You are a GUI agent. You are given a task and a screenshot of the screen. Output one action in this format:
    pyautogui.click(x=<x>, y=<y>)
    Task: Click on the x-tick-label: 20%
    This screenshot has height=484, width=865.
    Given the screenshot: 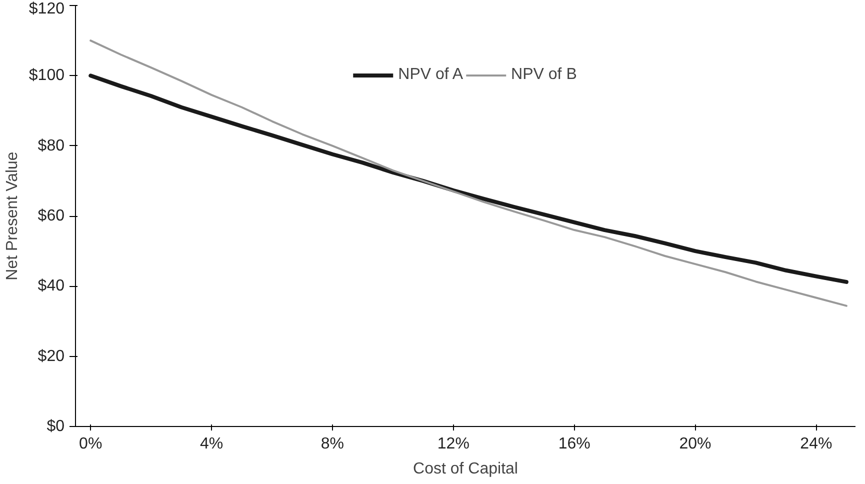 What is the action you would take?
    pyautogui.click(x=695, y=444)
    